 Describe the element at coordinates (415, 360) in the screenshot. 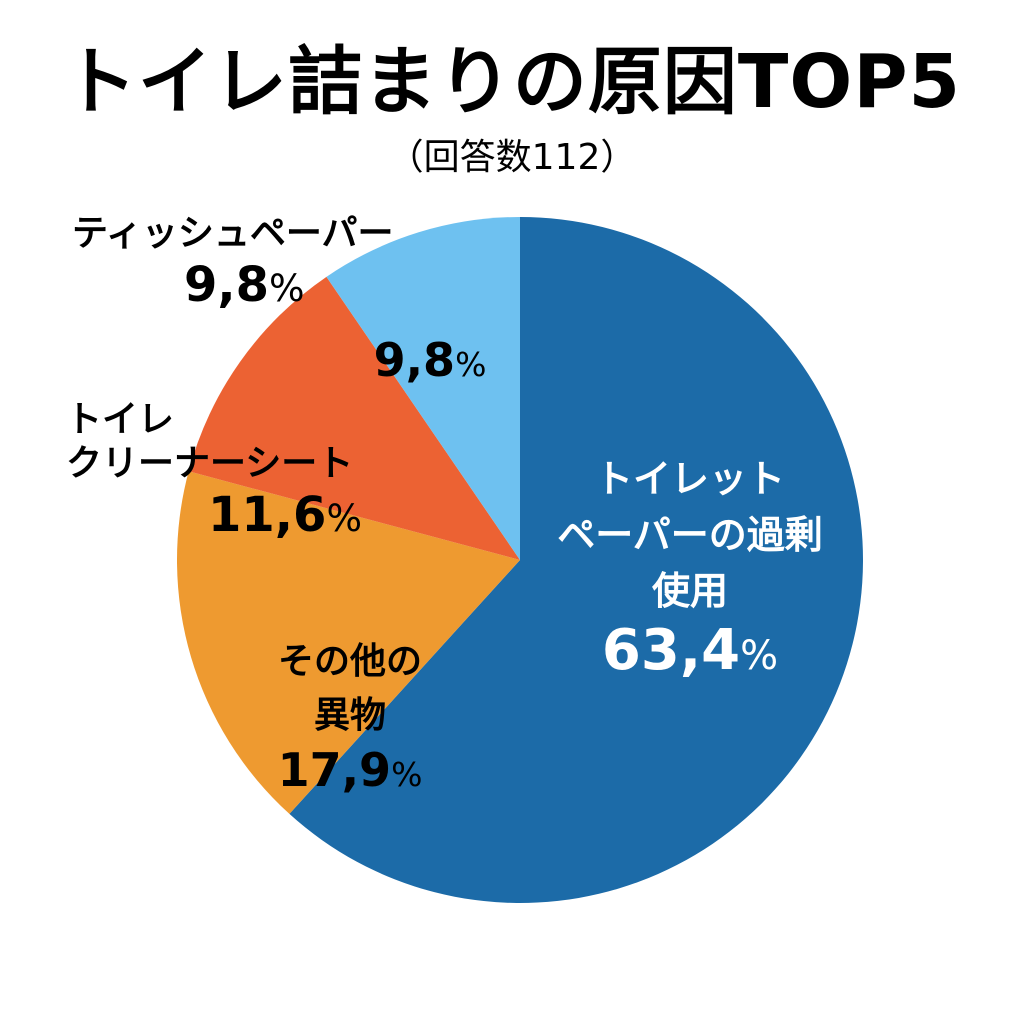

I see `pie-slice-value-number-3: 9,8` at that location.